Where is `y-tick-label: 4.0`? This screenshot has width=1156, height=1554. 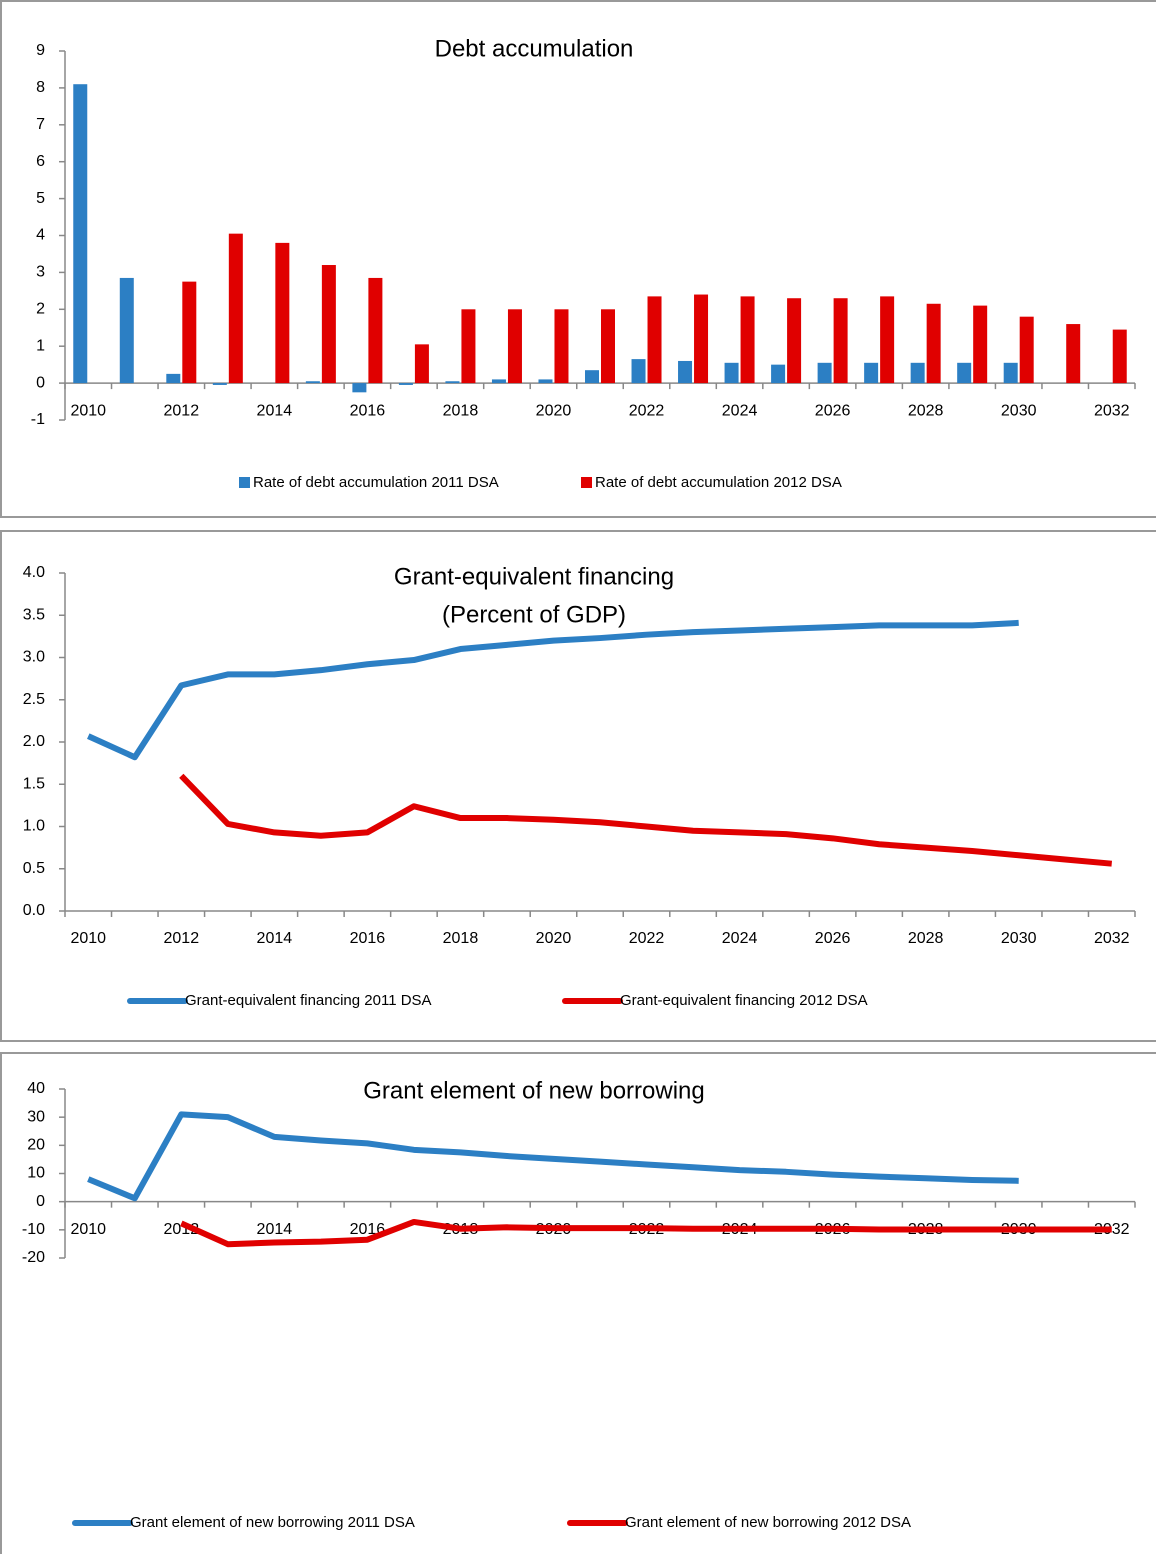 y-tick-label: 4.0 is located at coordinates (34, 572).